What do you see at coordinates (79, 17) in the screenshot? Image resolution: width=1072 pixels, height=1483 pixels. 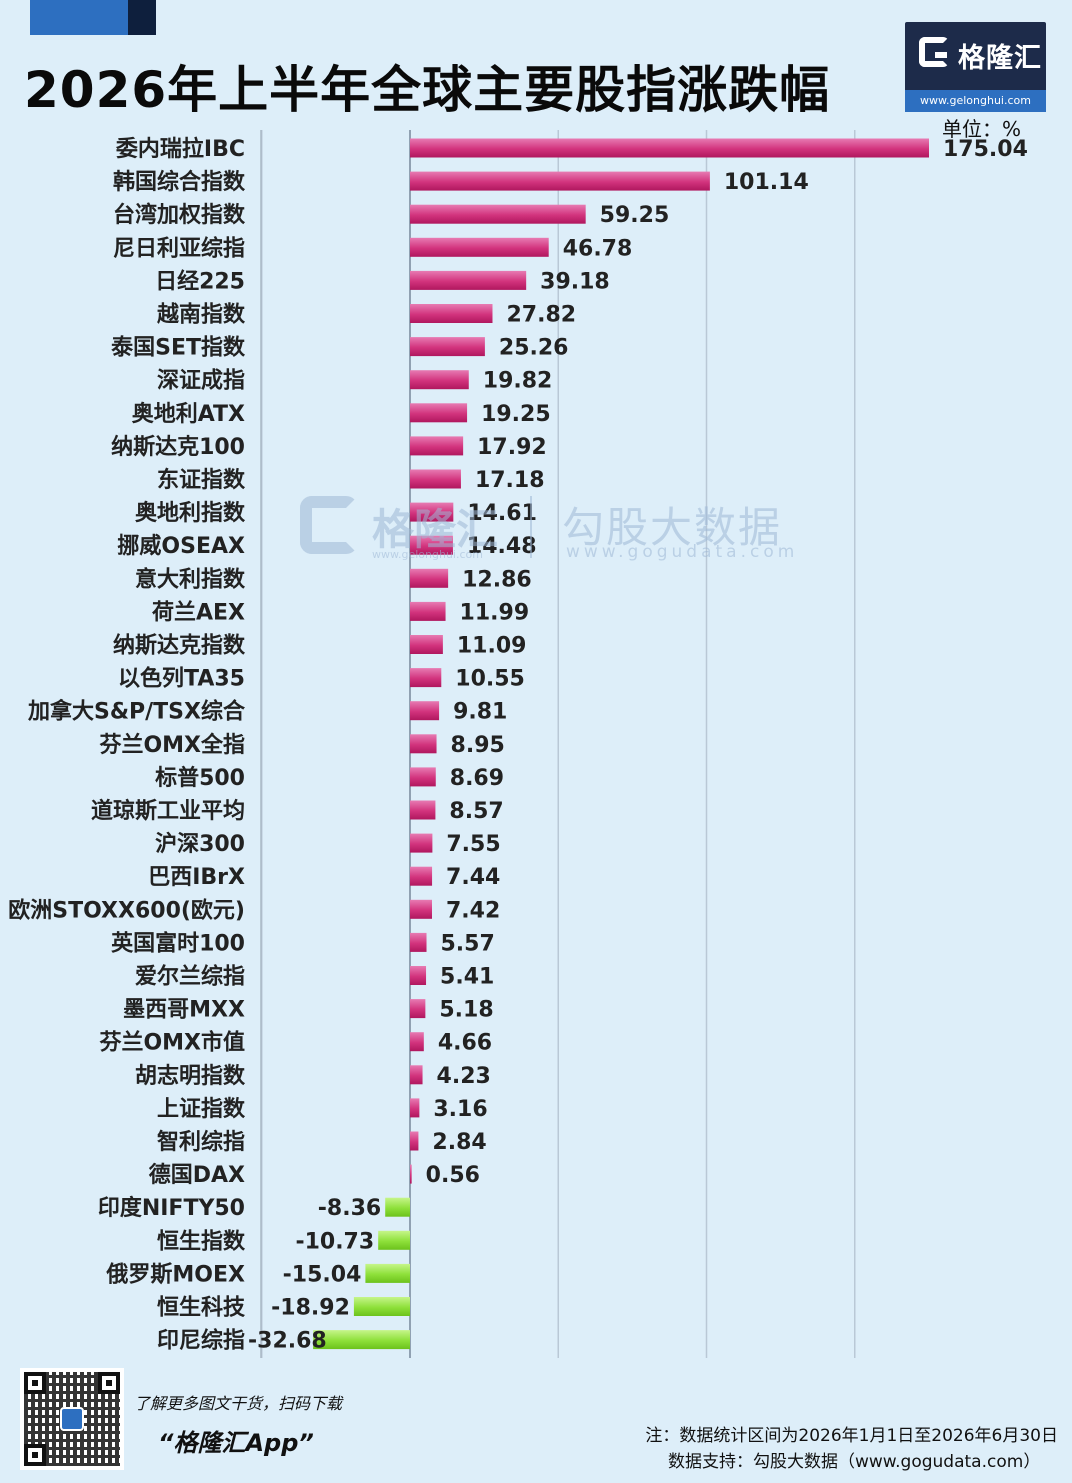 I see `header-decoration-blue` at bounding box center [79, 17].